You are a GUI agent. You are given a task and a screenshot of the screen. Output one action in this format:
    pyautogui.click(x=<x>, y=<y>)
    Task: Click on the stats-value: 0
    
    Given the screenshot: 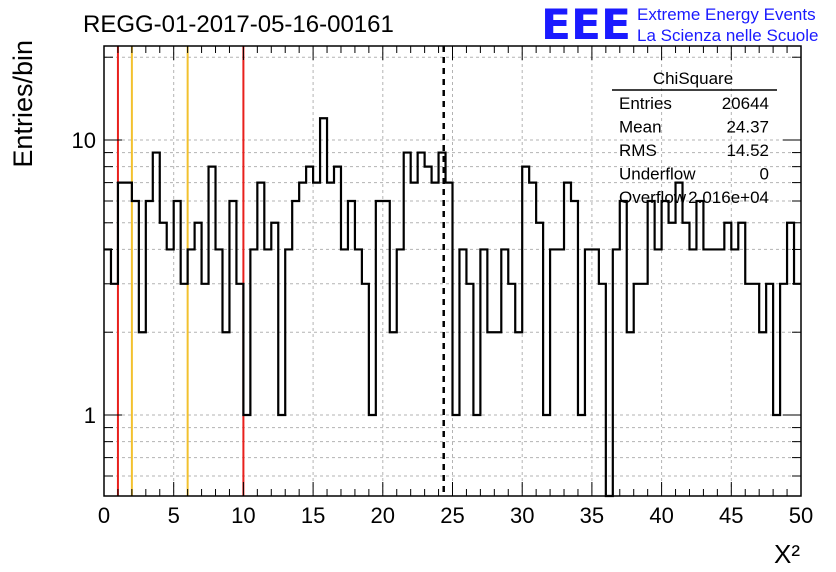 What is the action you would take?
    pyautogui.click(x=764, y=174)
    